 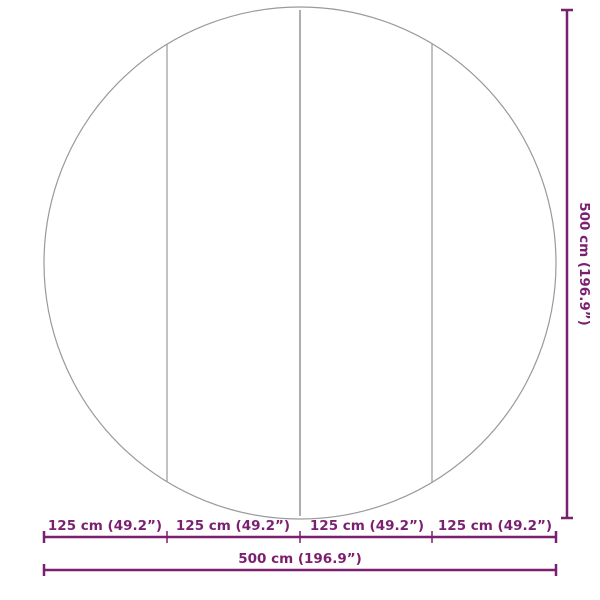 I want to click on height-label: 500 cm (196.9”), so click(x=584, y=264).